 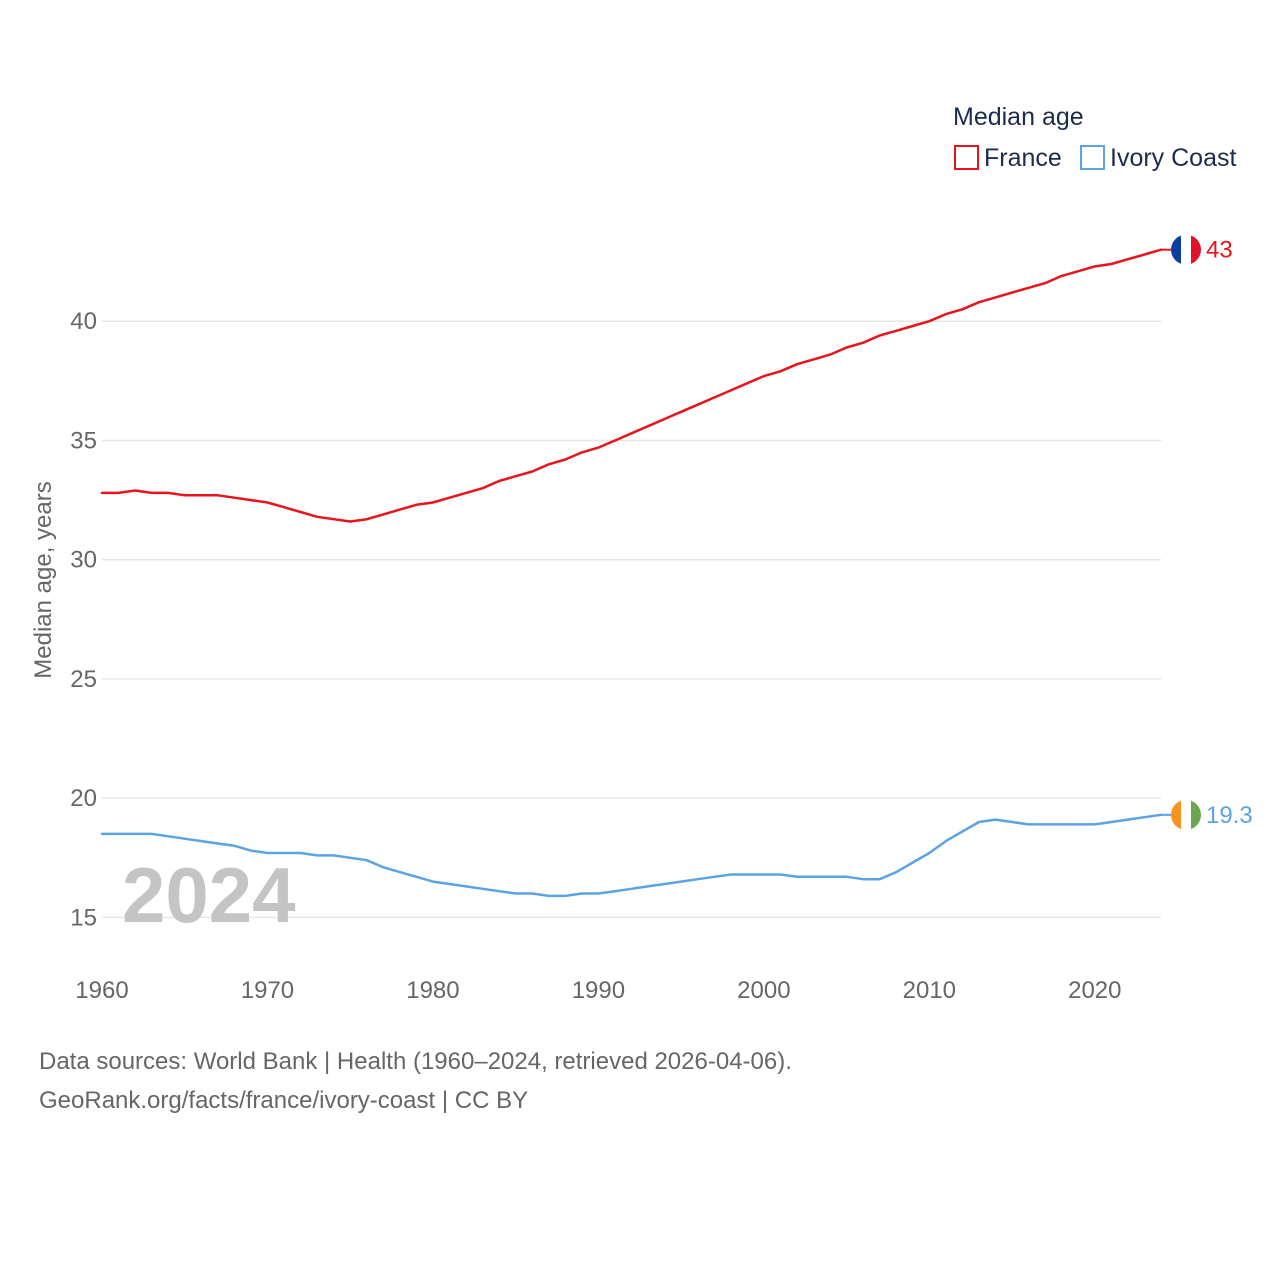 I want to click on france-flag-icon, so click(x=1186, y=249).